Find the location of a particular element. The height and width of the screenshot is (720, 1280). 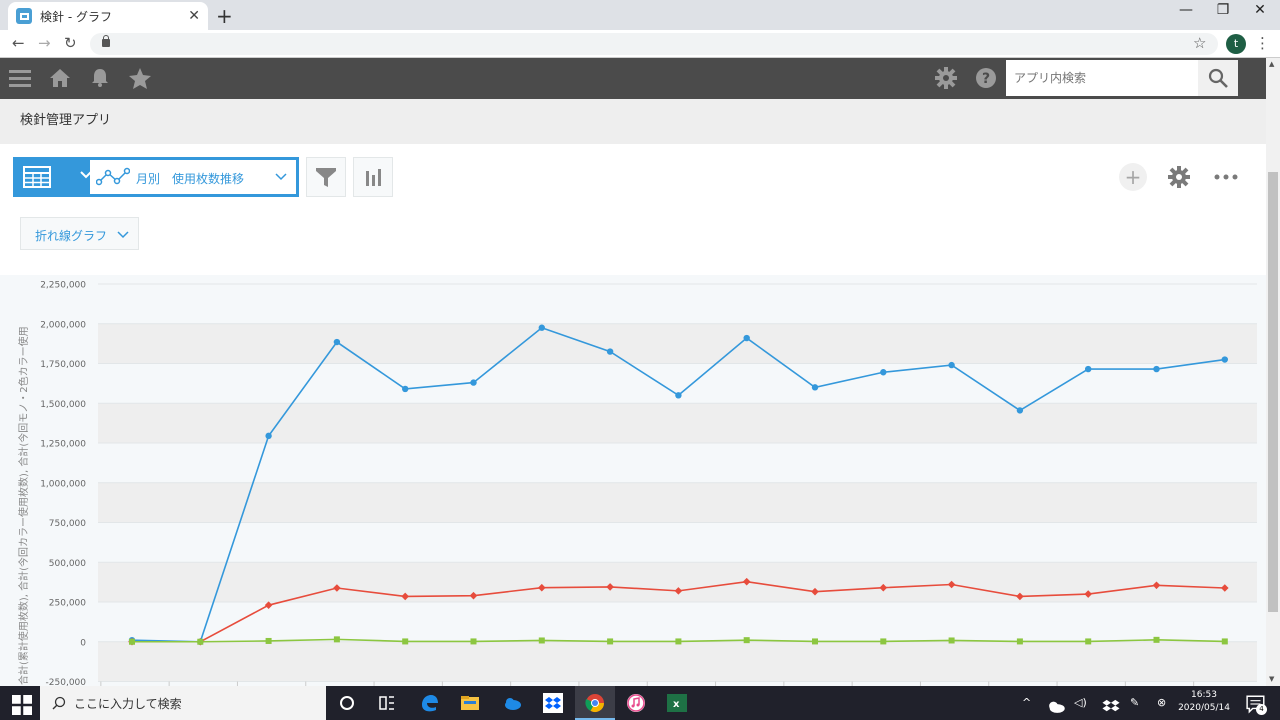

view-dropdown: 月別 使用枚数推移 is located at coordinates (193, 177).